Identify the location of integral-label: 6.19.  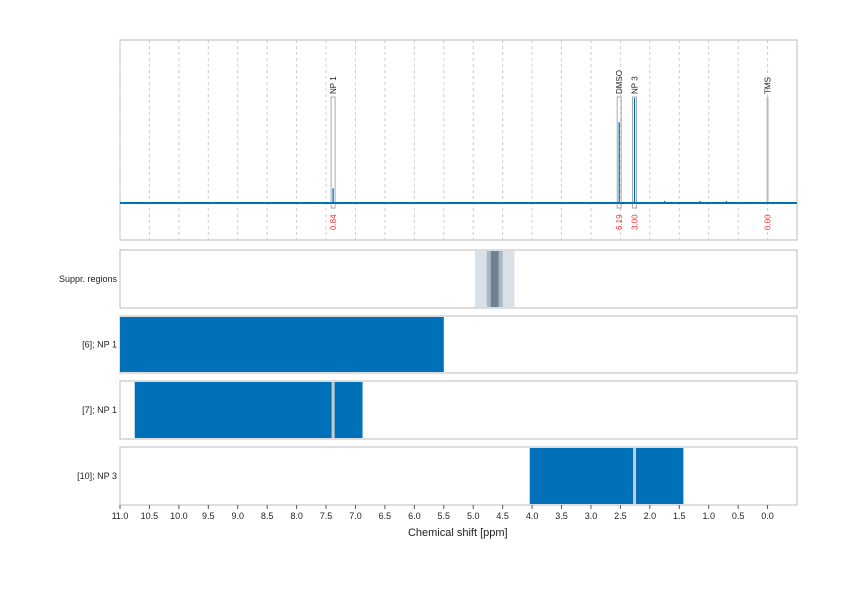
(619, 222).